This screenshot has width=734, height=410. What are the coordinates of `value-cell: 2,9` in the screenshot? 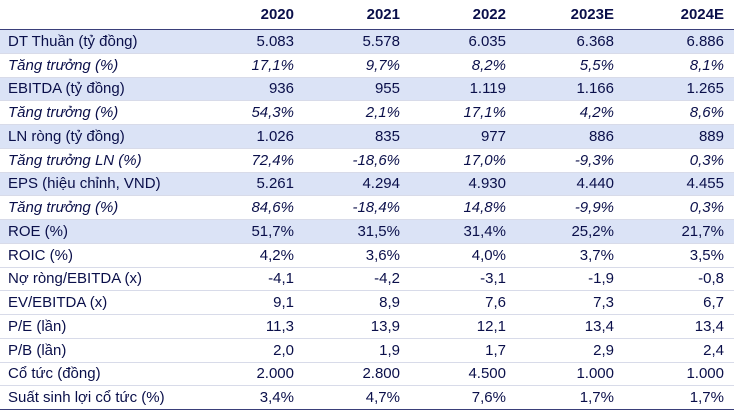 It's located at (570, 350).